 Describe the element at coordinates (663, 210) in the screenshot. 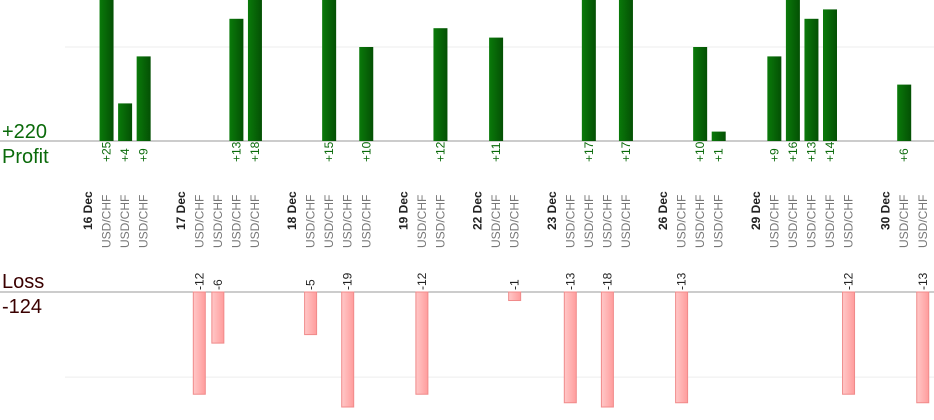

I see `date-label: 26 Dec` at that location.